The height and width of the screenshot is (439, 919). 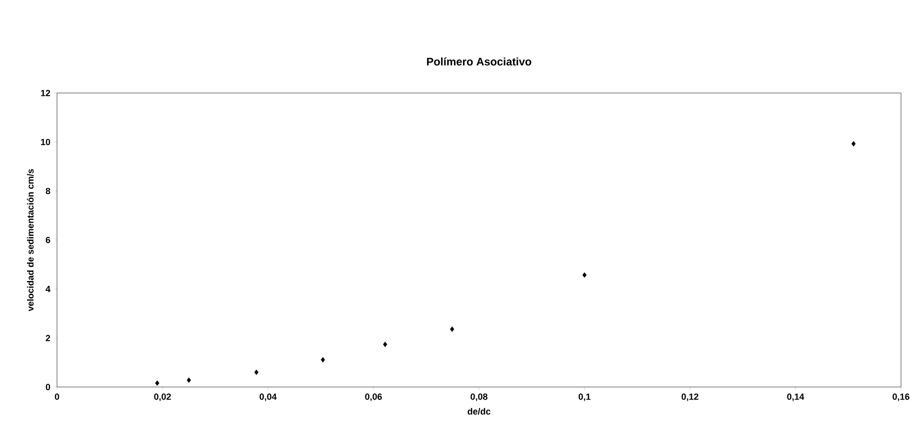 I want to click on y-tick-label: 8, so click(x=48, y=191).